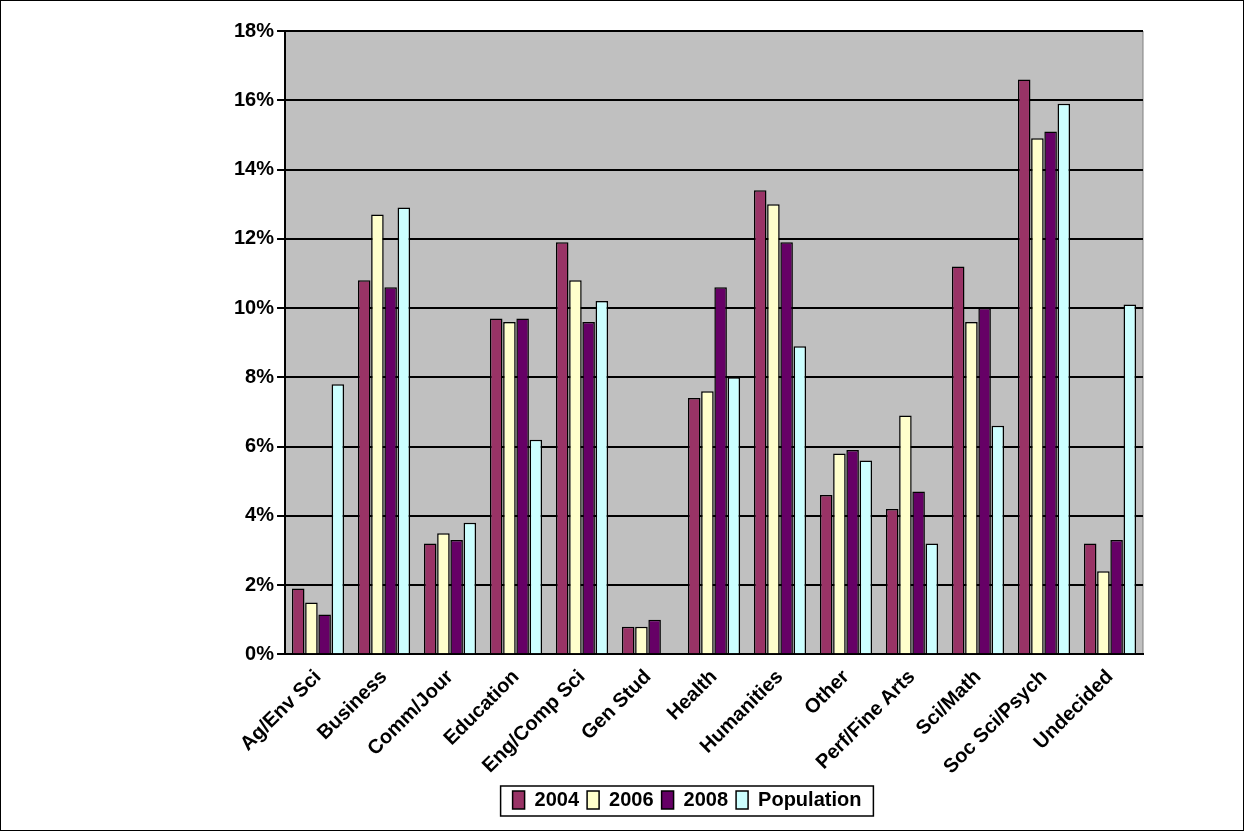 Image resolution: width=1244 pixels, height=831 pixels. What do you see at coordinates (706, 798) in the screenshot?
I see `legend-label: 2008` at bounding box center [706, 798].